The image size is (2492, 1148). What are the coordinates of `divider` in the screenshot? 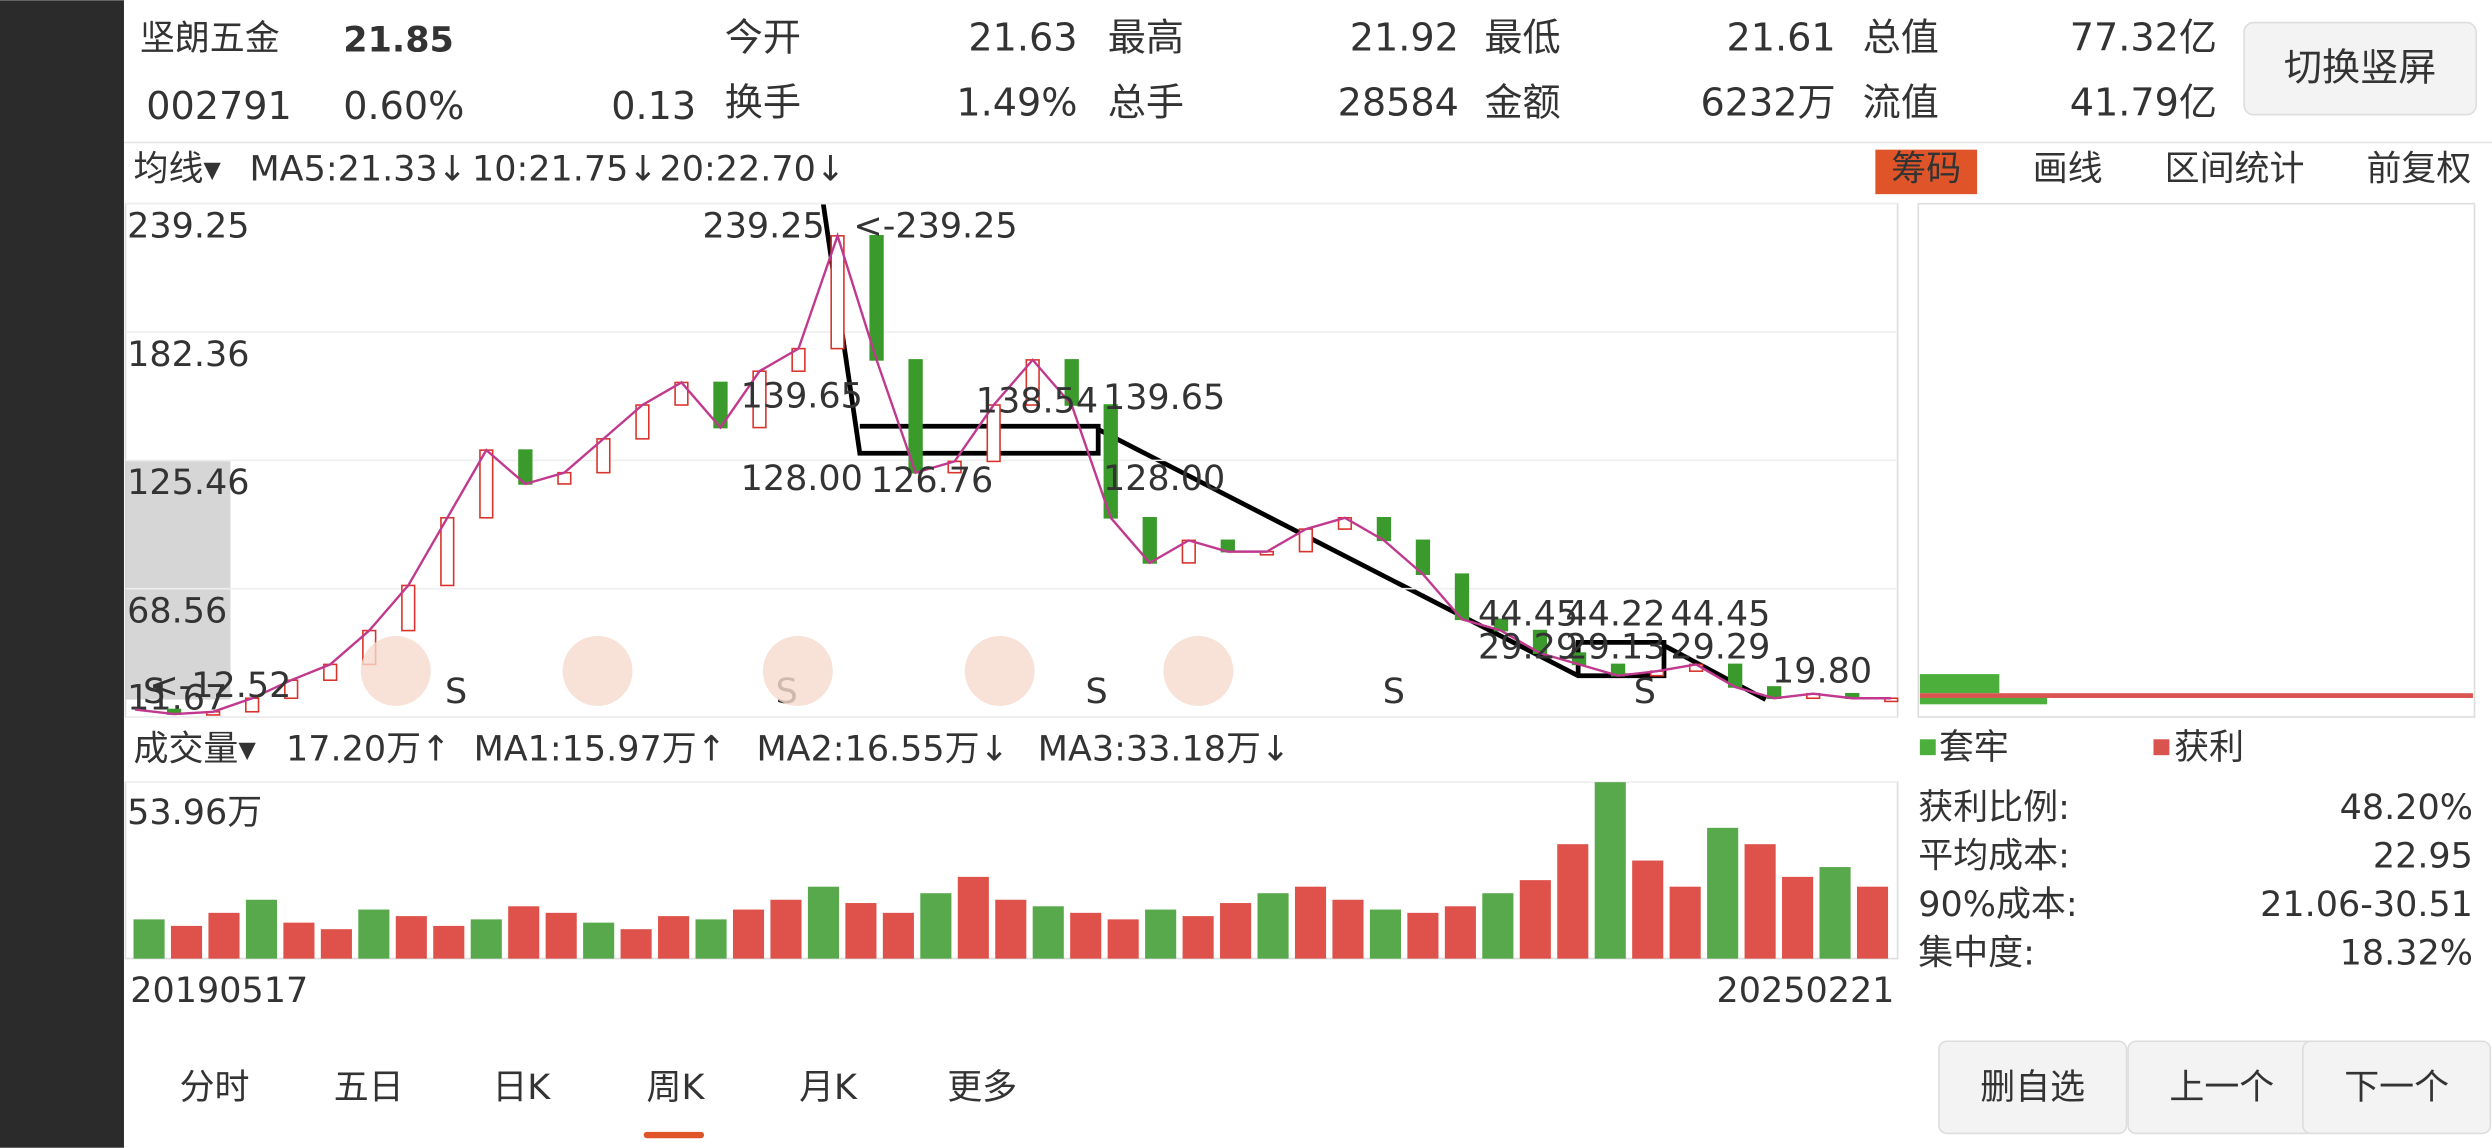 It's located at (1307, 142).